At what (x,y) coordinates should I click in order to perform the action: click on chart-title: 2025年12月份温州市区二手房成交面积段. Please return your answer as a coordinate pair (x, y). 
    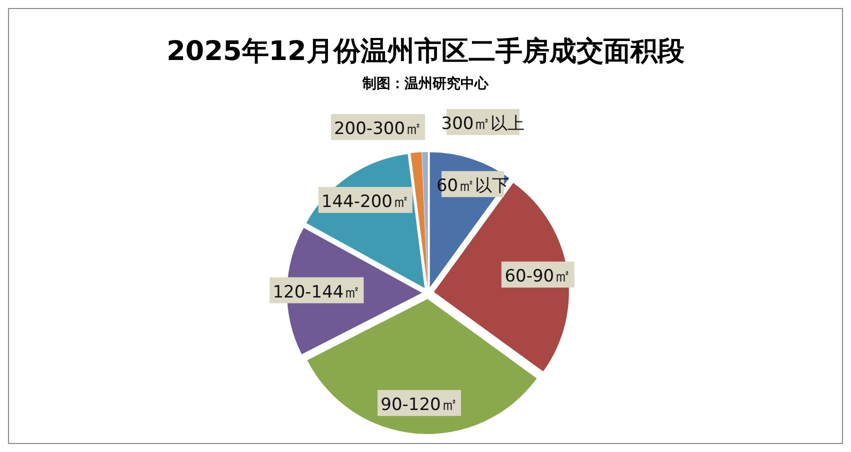
    Looking at the image, I should click on (426, 51).